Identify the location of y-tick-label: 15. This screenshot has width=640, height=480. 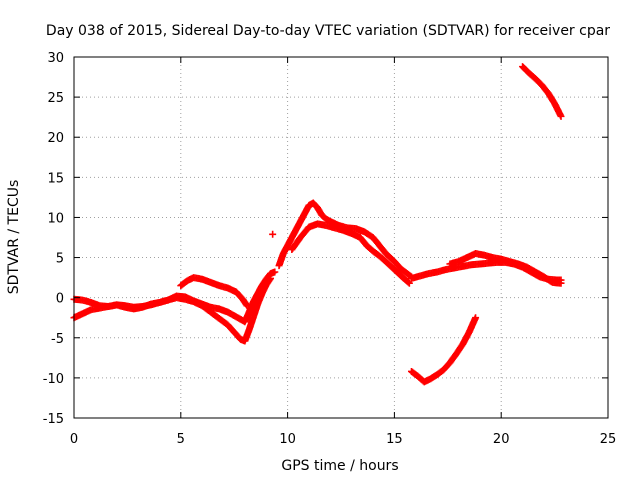
(55, 178).